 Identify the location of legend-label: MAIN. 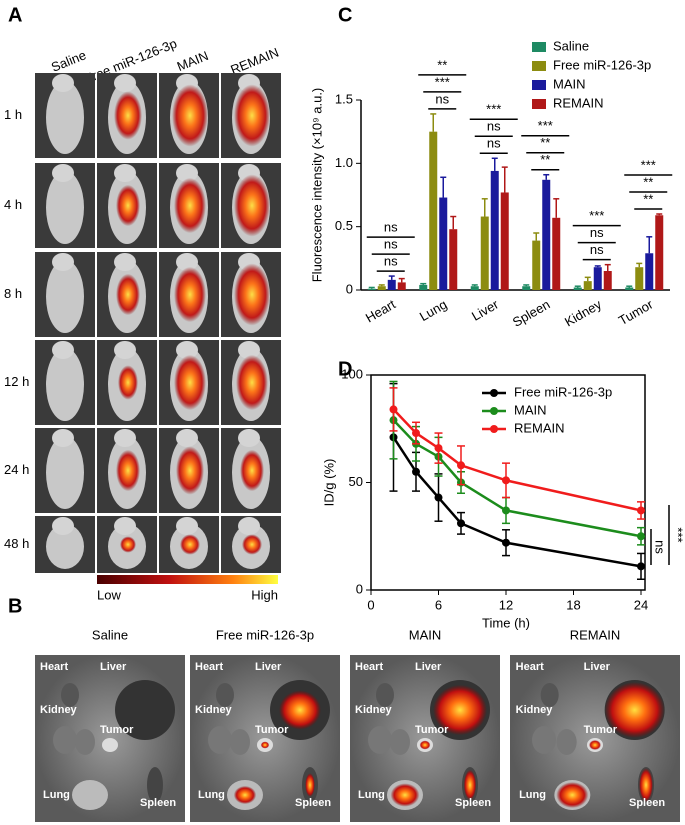
(530, 409).